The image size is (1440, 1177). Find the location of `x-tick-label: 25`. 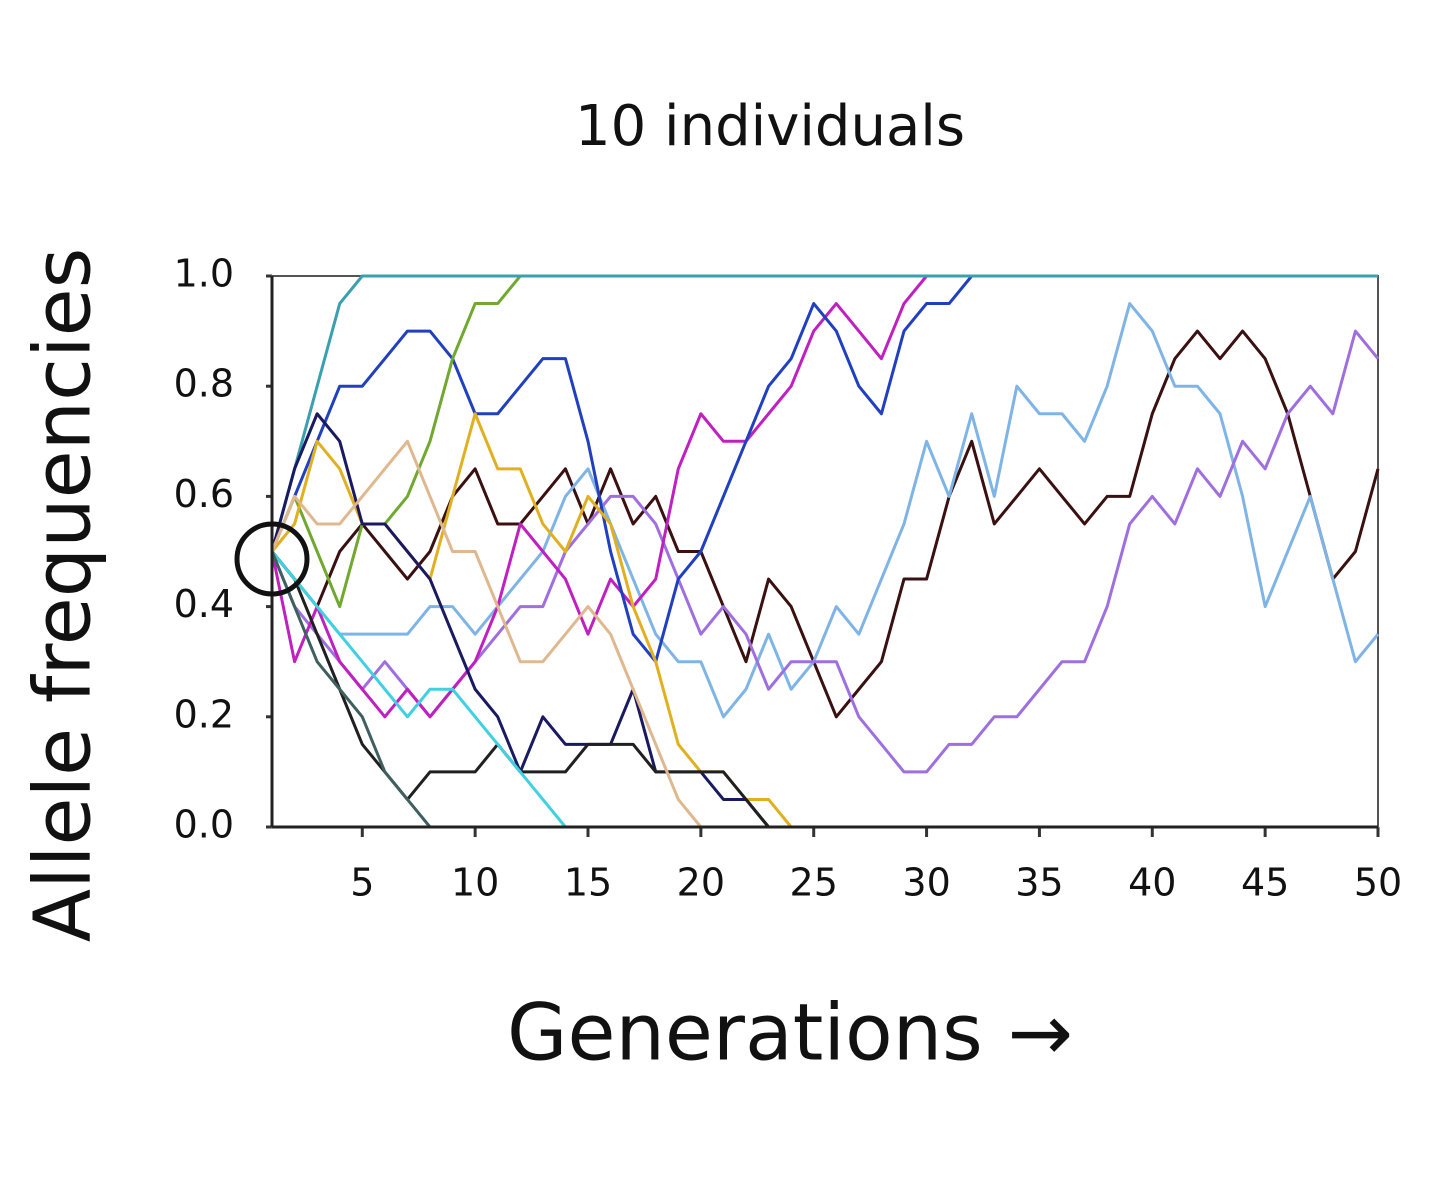

x-tick-label: 25 is located at coordinates (814, 883).